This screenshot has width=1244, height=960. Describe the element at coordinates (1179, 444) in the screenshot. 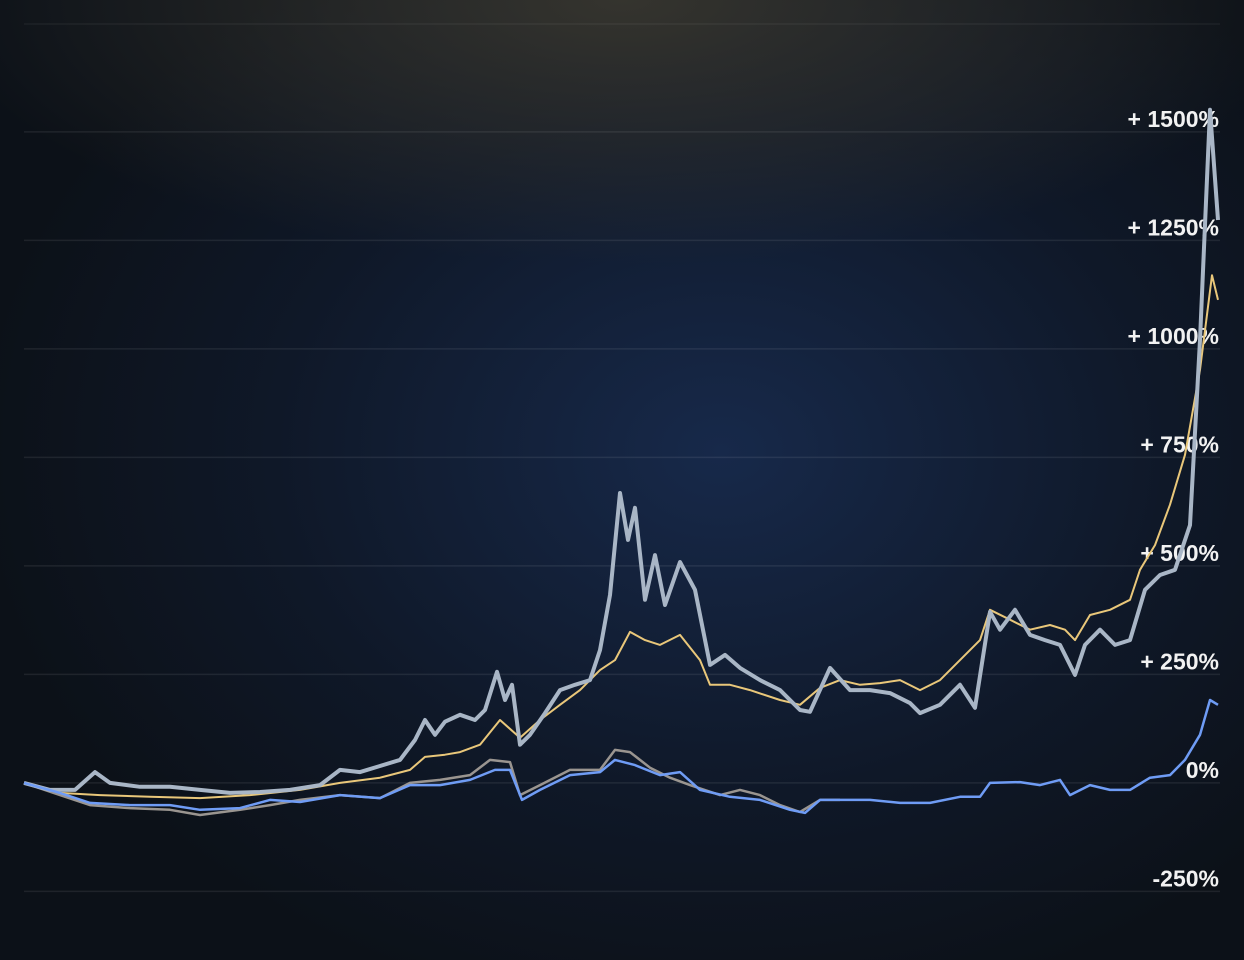

I see `y-tick-label: + 750%` at that location.